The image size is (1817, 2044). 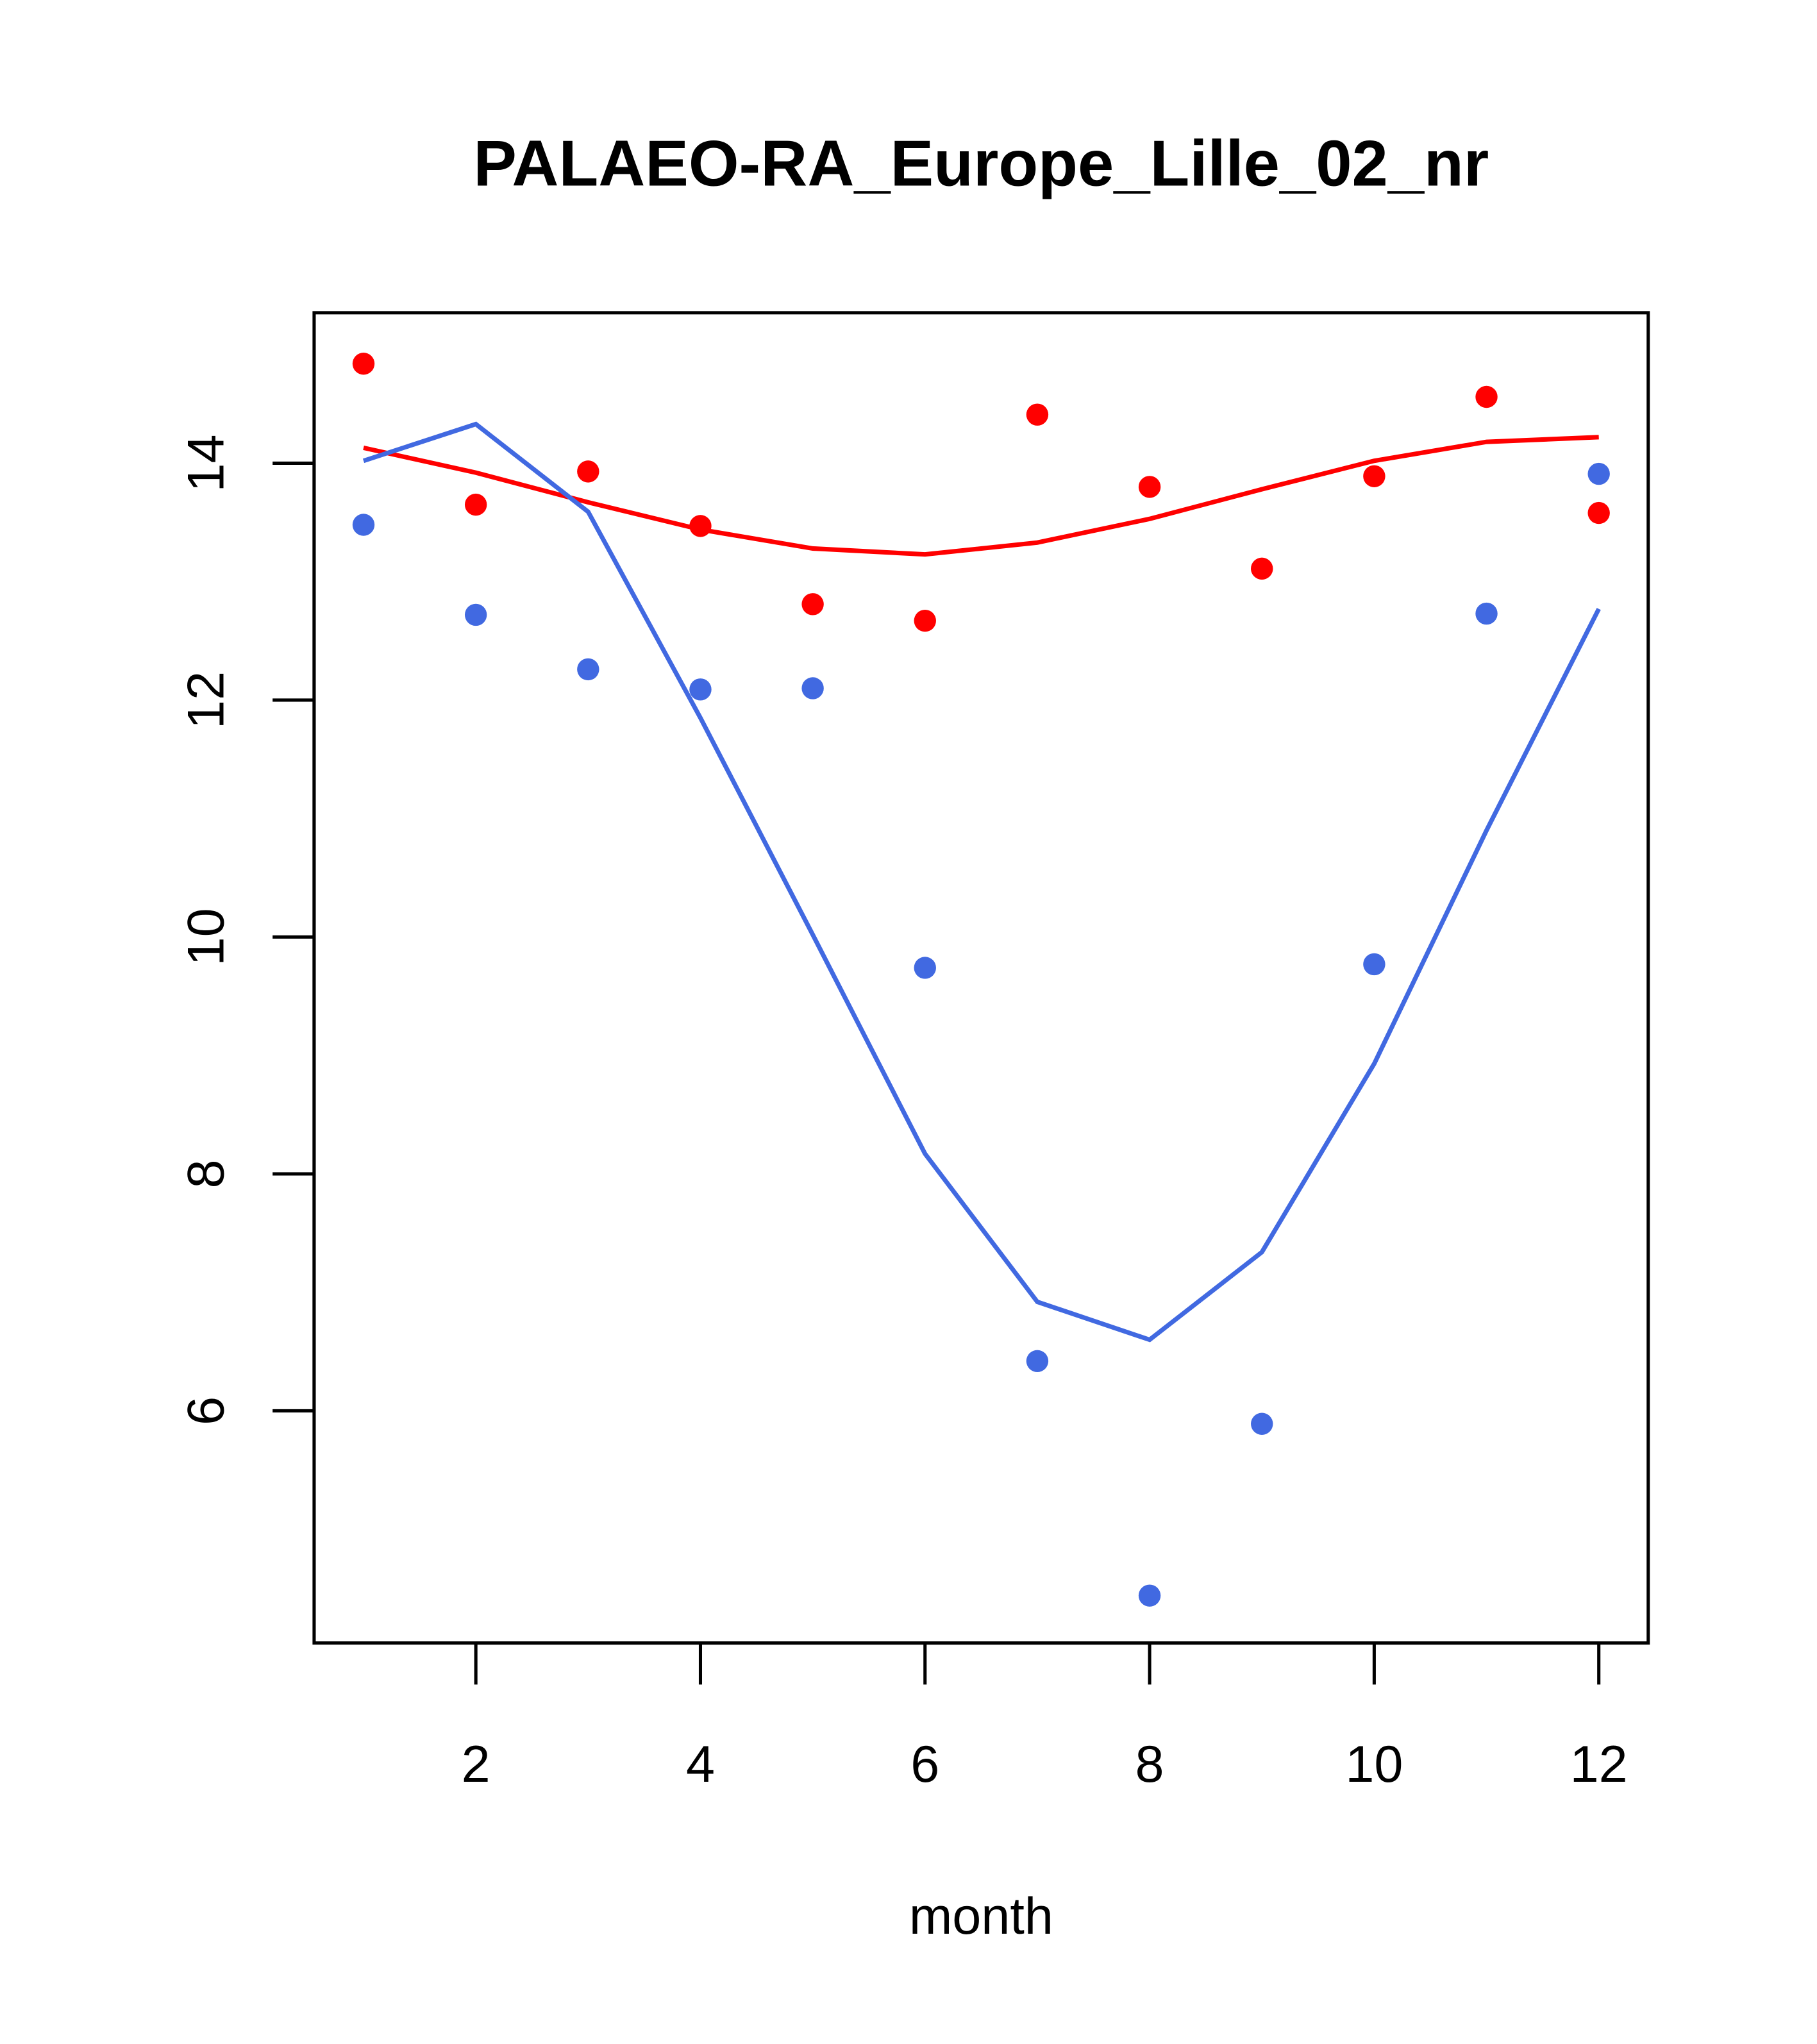 I want to click on y-tick-label: 12, so click(x=206, y=700).